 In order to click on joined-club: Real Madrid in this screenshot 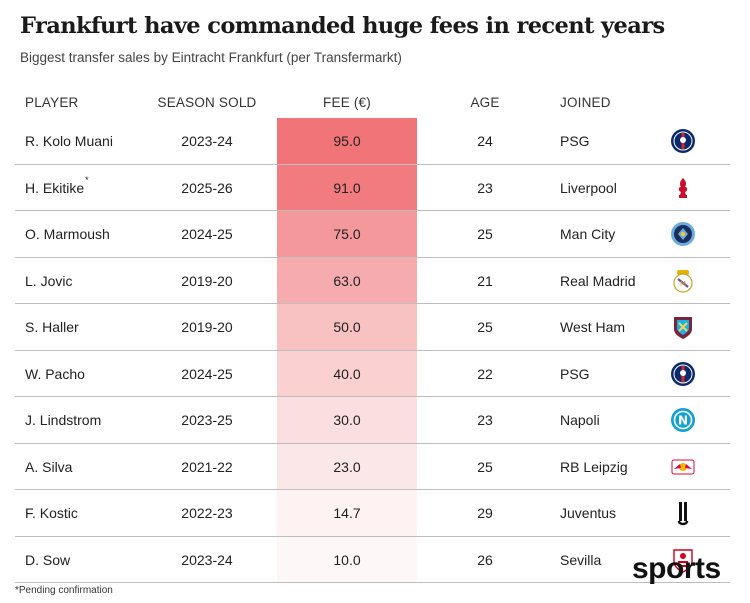, I will do `click(598, 280)`.